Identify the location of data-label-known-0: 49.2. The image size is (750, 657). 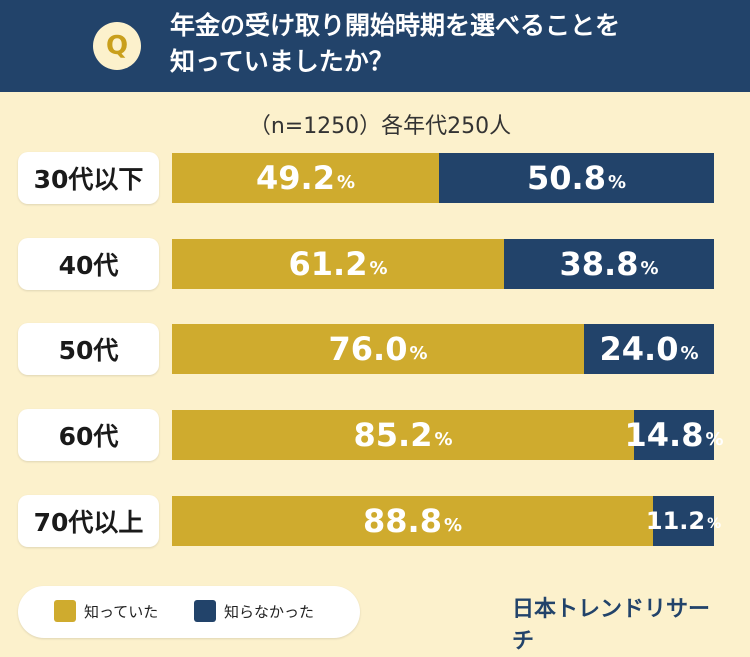
(295, 178).